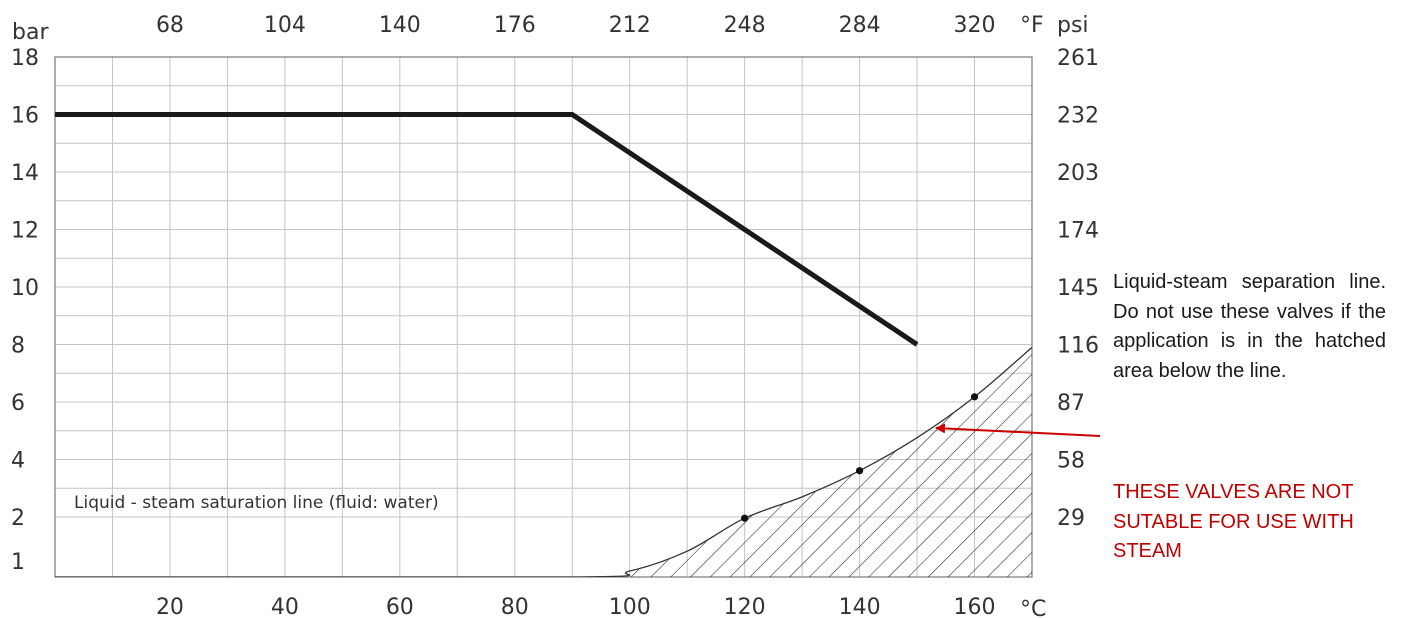  What do you see at coordinates (18, 518) in the screenshot?
I see `y-tick-label-bar: 2` at bounding box center [18, 518].